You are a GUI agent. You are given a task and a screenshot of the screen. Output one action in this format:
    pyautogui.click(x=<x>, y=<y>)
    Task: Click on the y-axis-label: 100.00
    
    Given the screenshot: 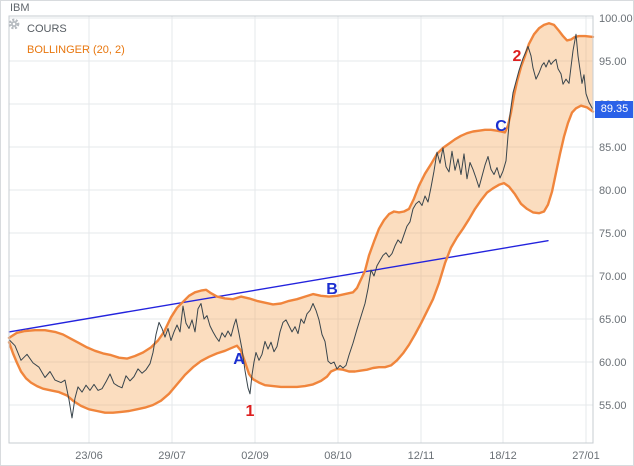 What is the action you would take?
    pyautogui.click(x=616, y=19)
    